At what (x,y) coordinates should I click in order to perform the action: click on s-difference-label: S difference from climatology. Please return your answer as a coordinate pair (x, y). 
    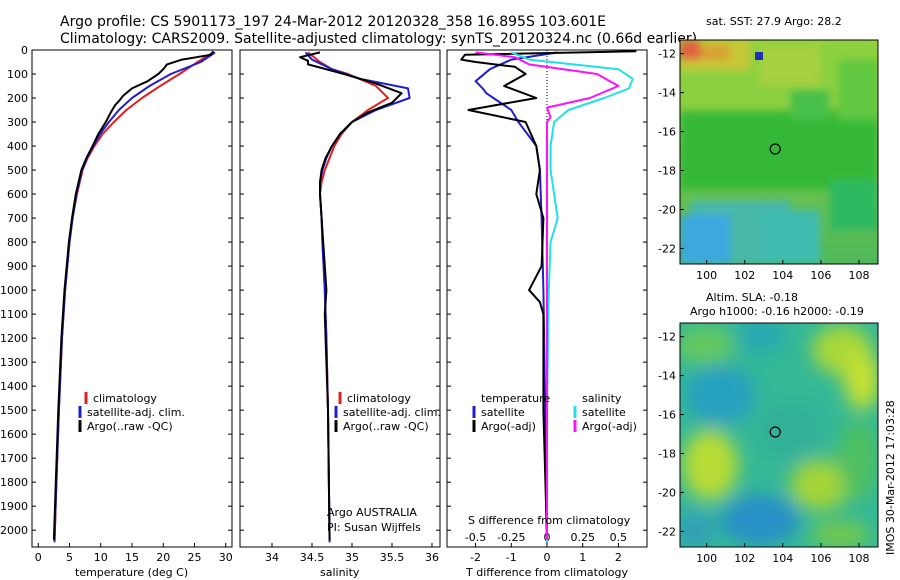
    Looking at the image, I should click on (549, 520).